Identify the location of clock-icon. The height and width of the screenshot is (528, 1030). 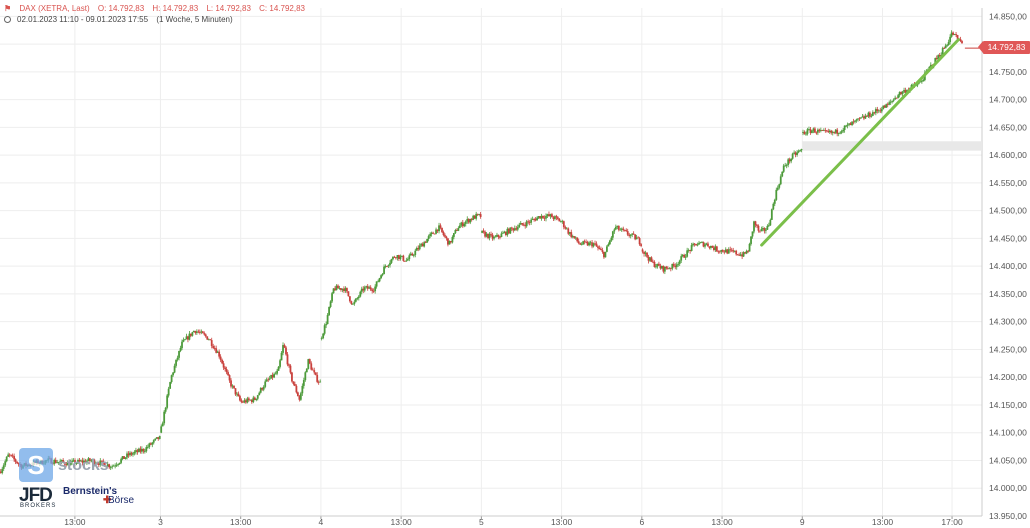
(7, 19).